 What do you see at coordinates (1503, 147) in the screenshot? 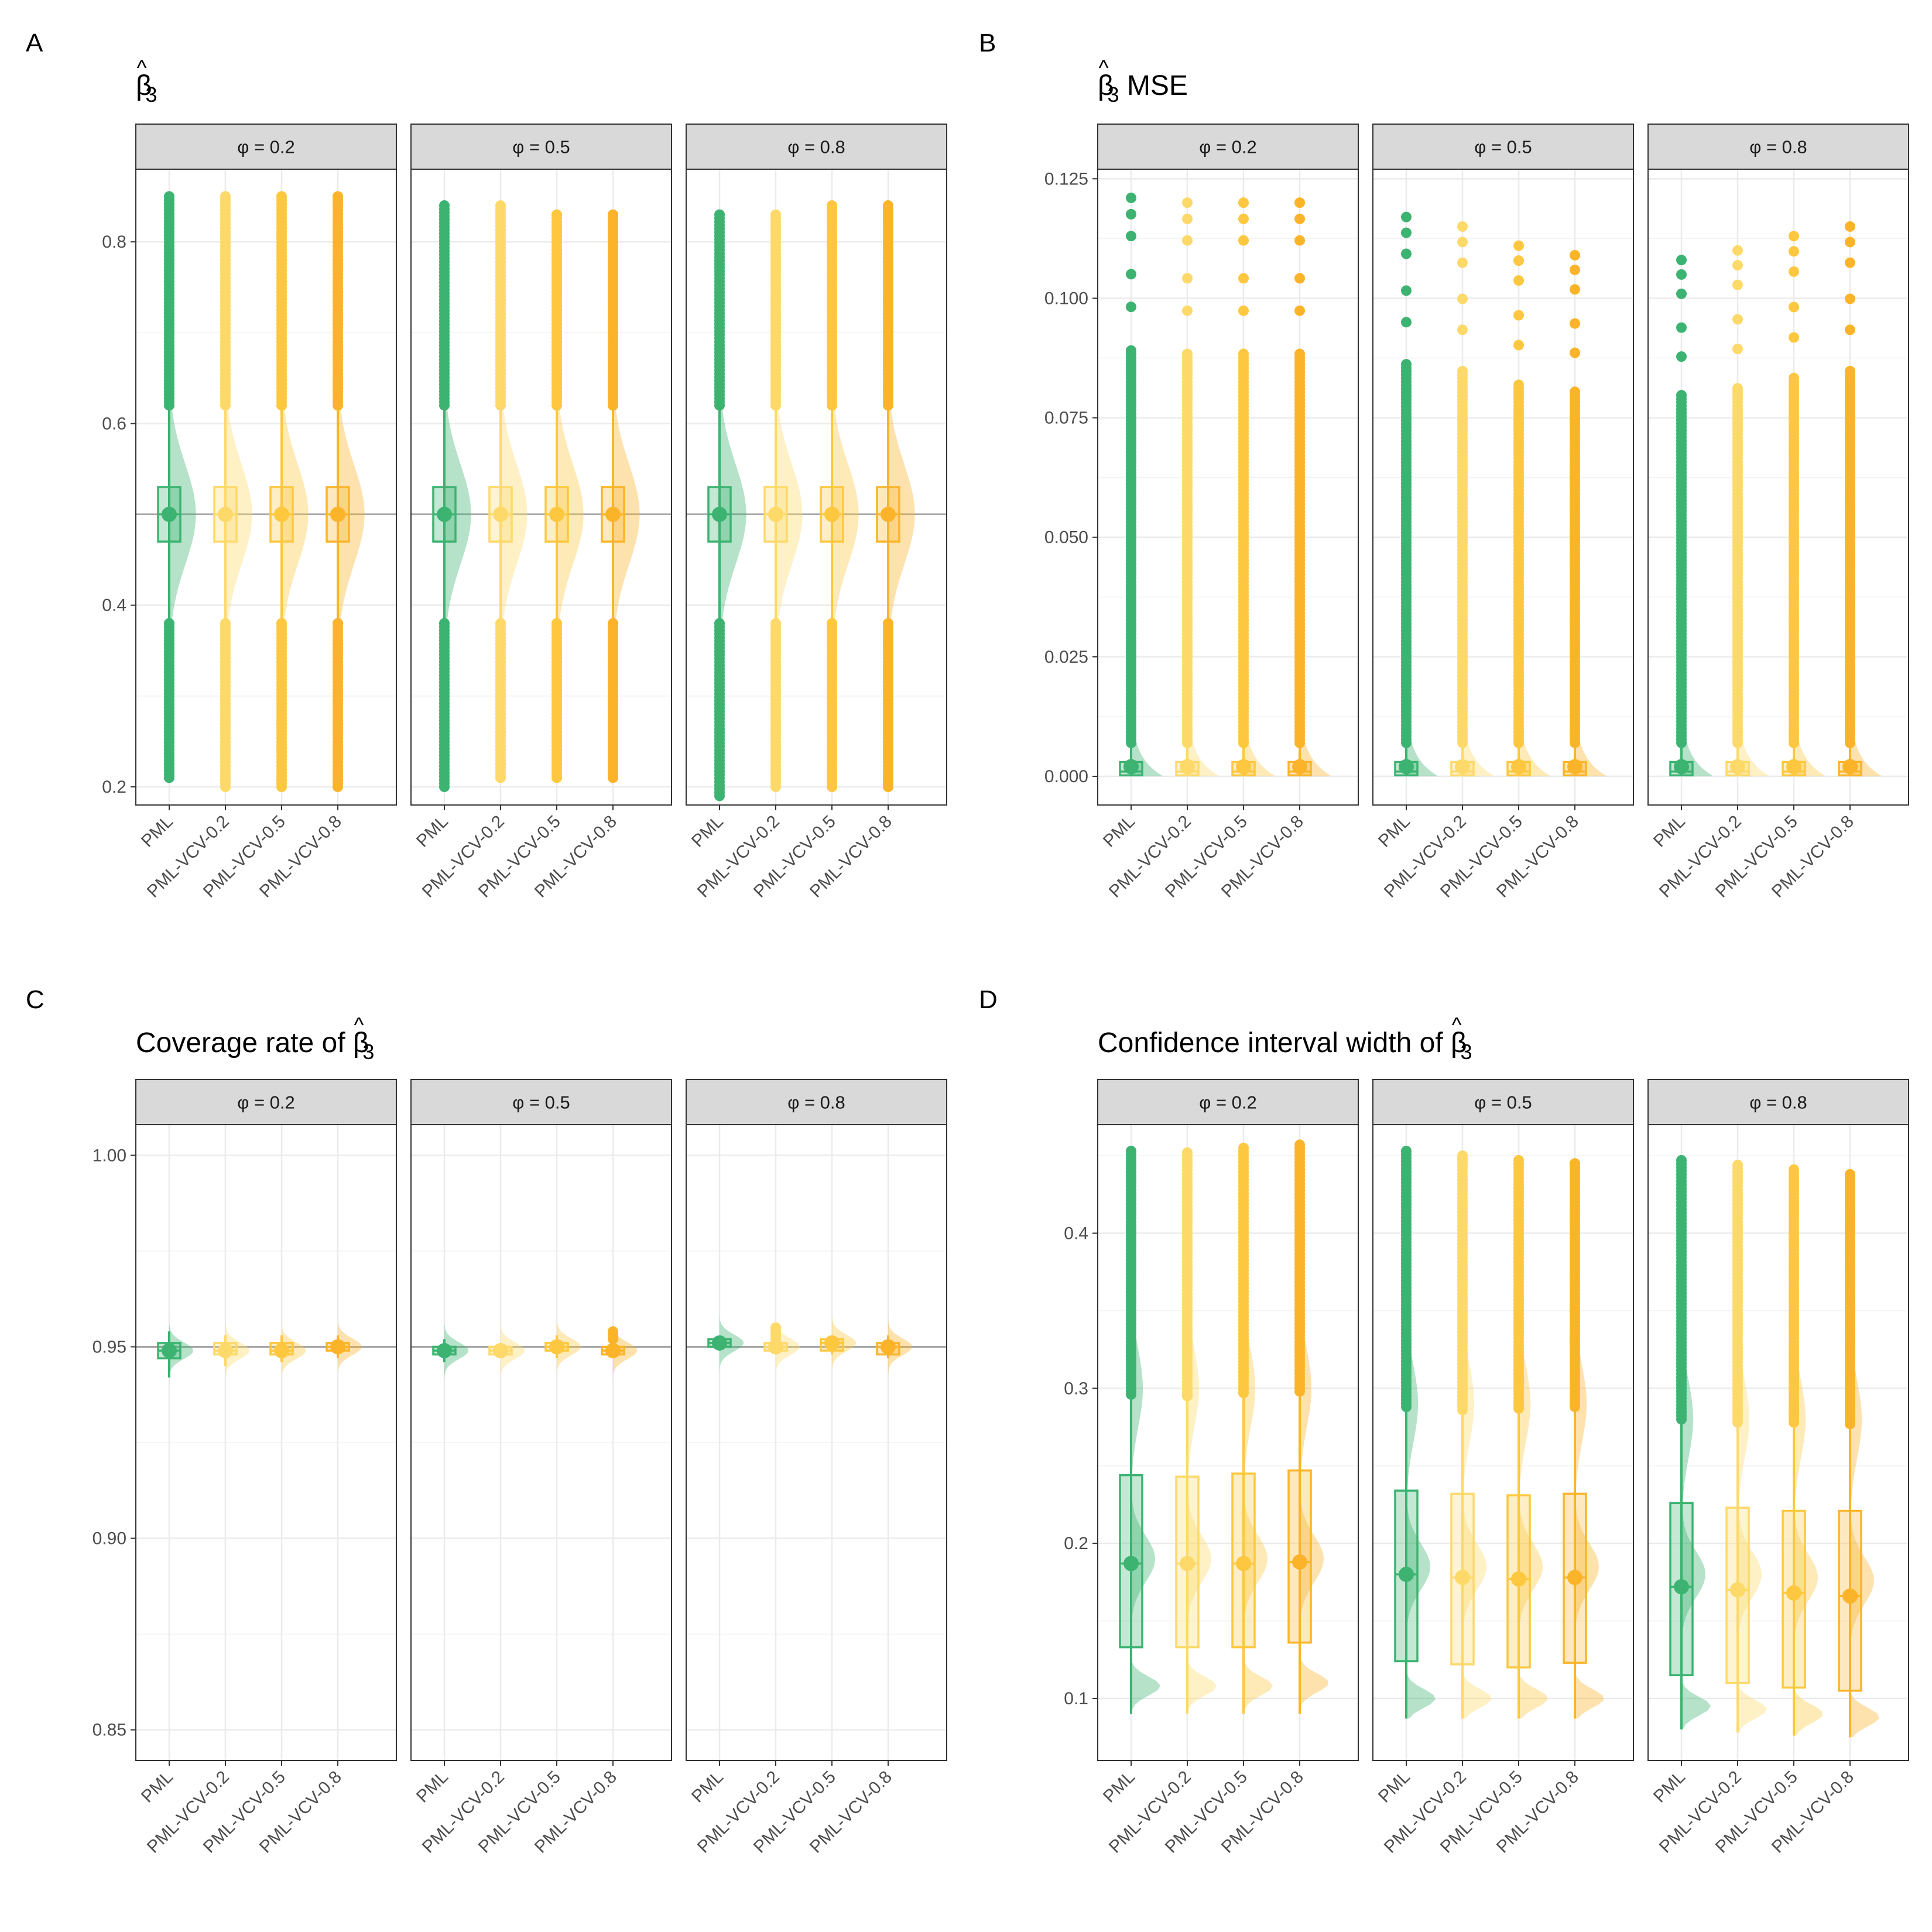
I see `facet-strip` at bounding box center [1503, 147].